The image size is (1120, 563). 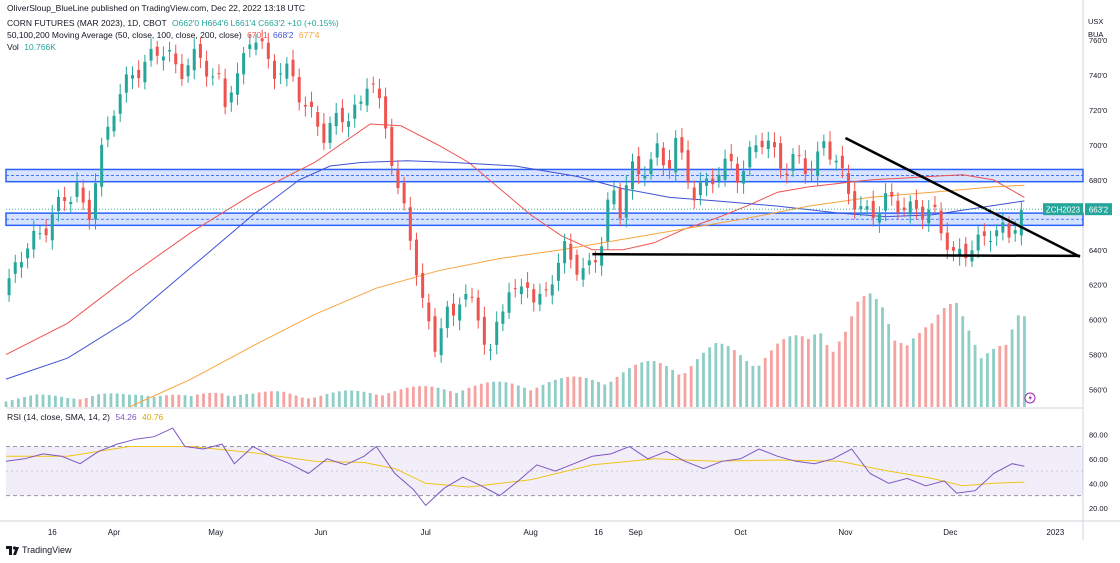 I want to click on time-tick-label: Sep, so click(x=635, y=532).